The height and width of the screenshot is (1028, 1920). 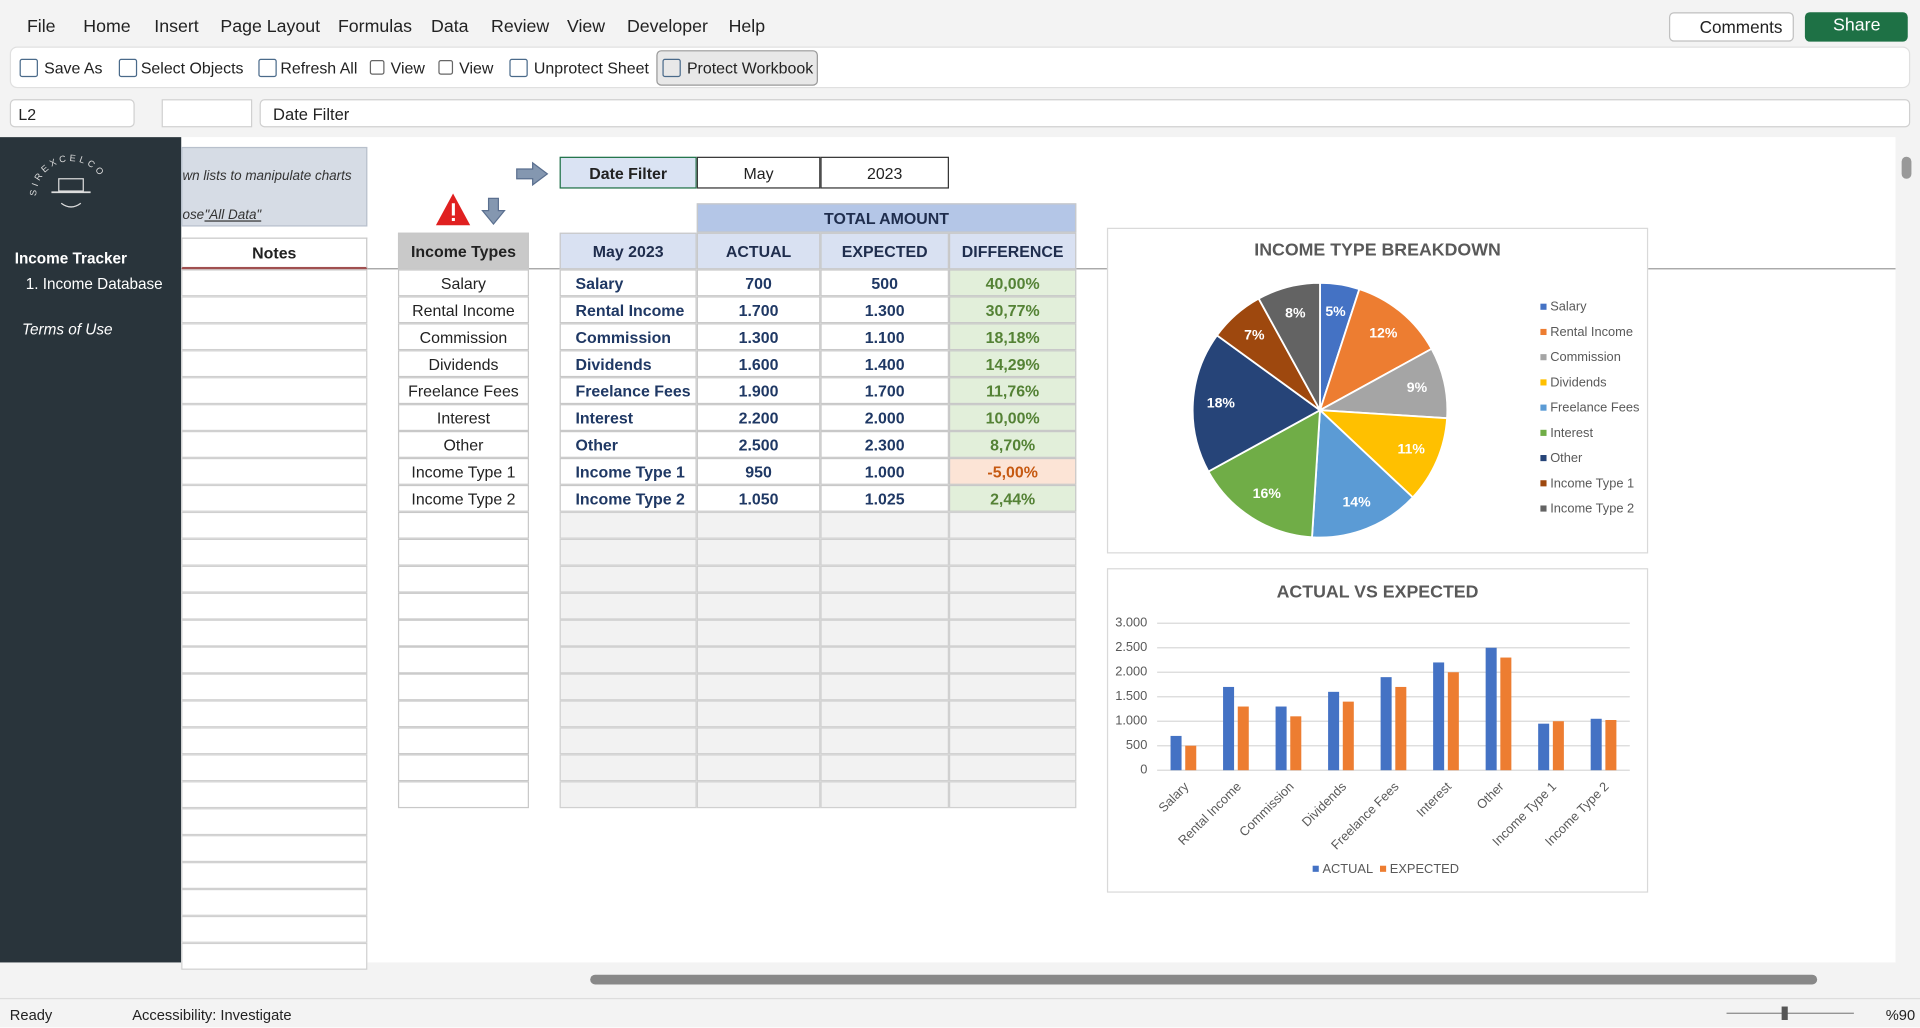 What do you see at coordinates (463, 251) in the screenshot?
I see `income-types-header: Income Types` at bounding box center [463, 251].